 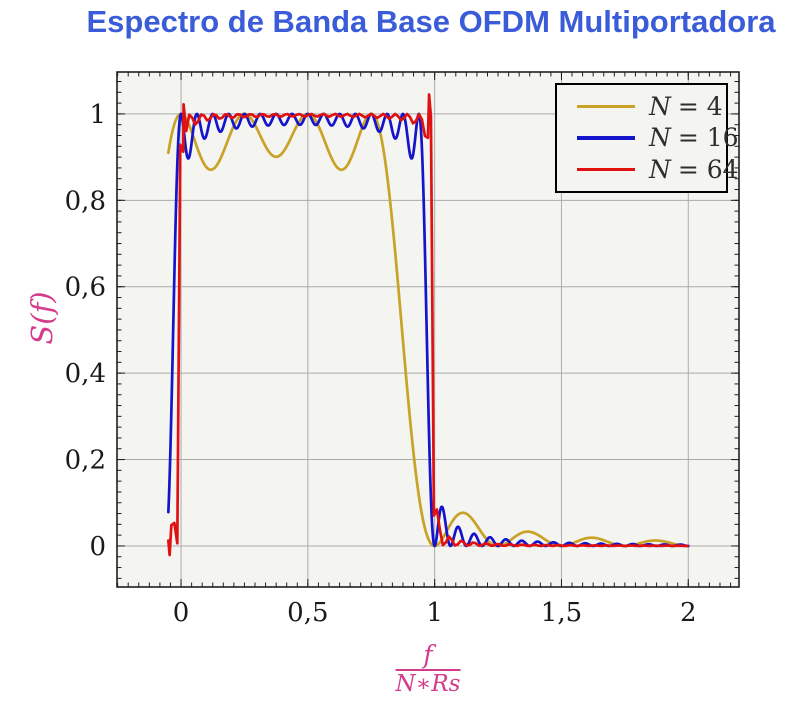 I want to click on y-tick-labels: 0 0,2 0,4 0,6 0,8 1, so click(x=85, y=331).